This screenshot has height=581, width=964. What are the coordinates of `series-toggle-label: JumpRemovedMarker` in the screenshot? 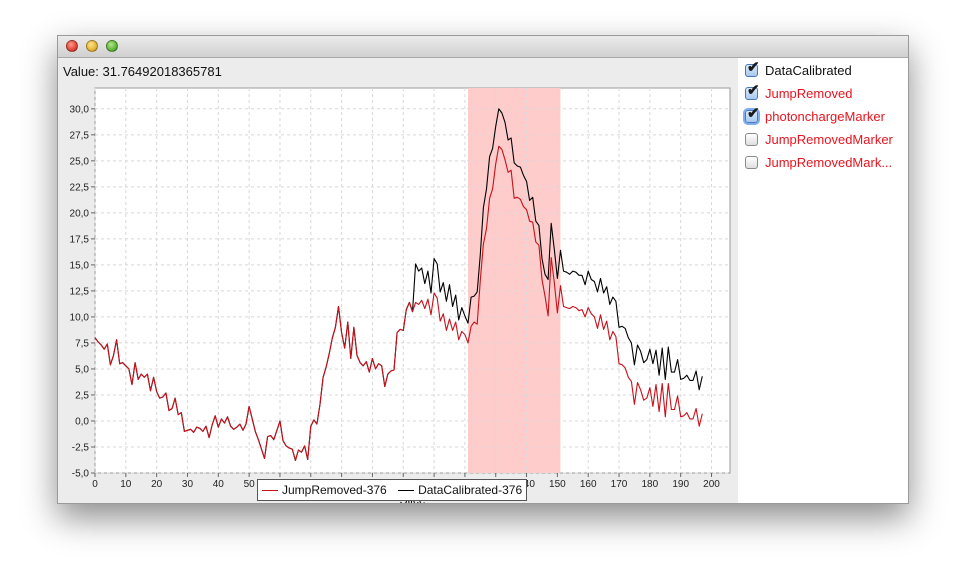 It's located at (829, 139).